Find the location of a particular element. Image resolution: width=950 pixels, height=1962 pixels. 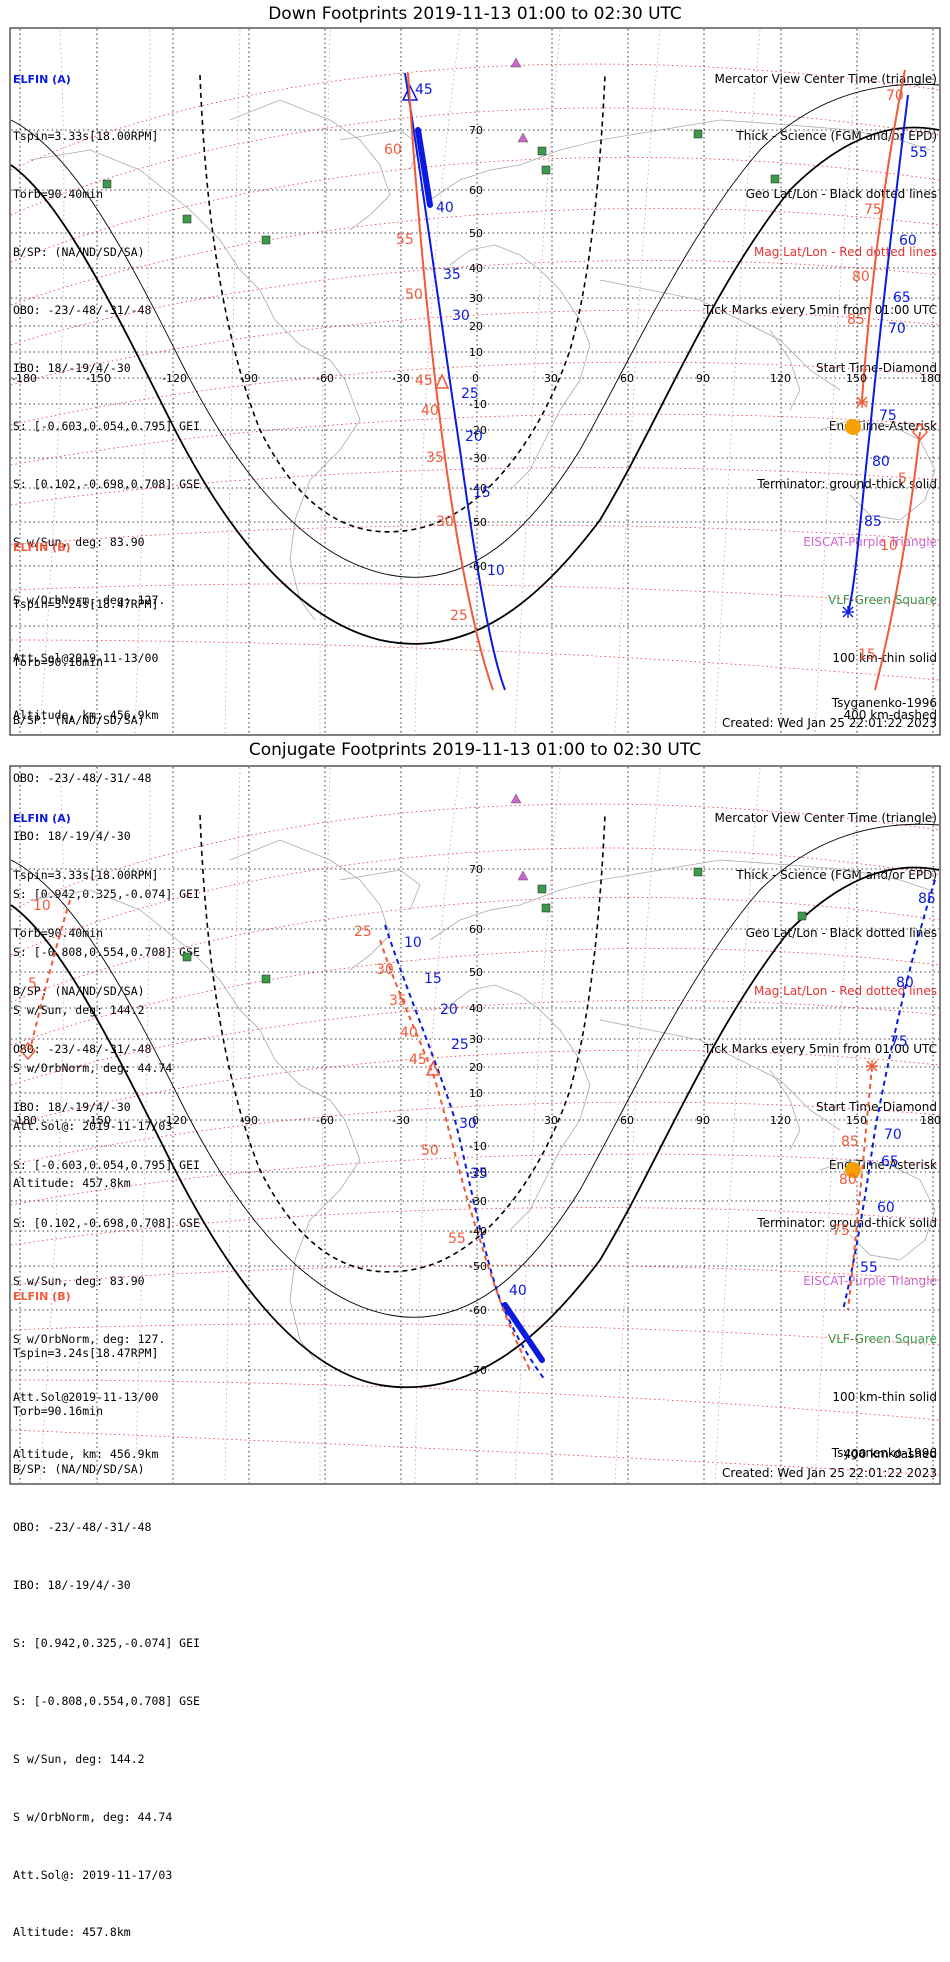

legend-line: Thick - Science (FGM and/or EPD) is located at coordinates (836, 136).